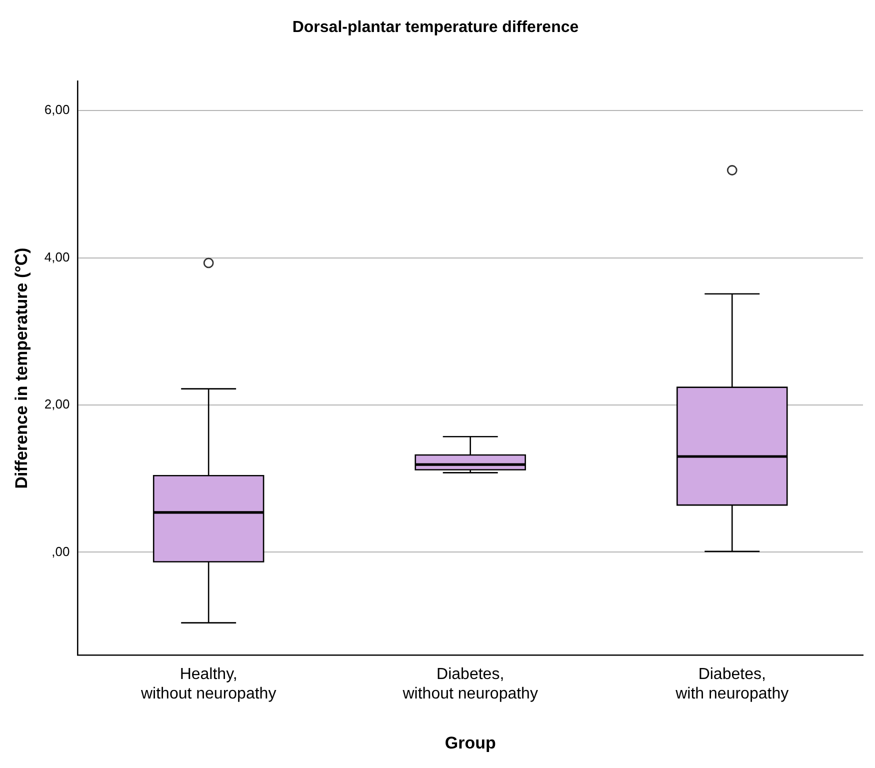 The width and height of the screenshot is (875, 768). What do you see at coordinates (470, 684) in the screenshot?
I see `x-tick-label: Diabetes, without neuropathy` at bounding box center [470, 684].